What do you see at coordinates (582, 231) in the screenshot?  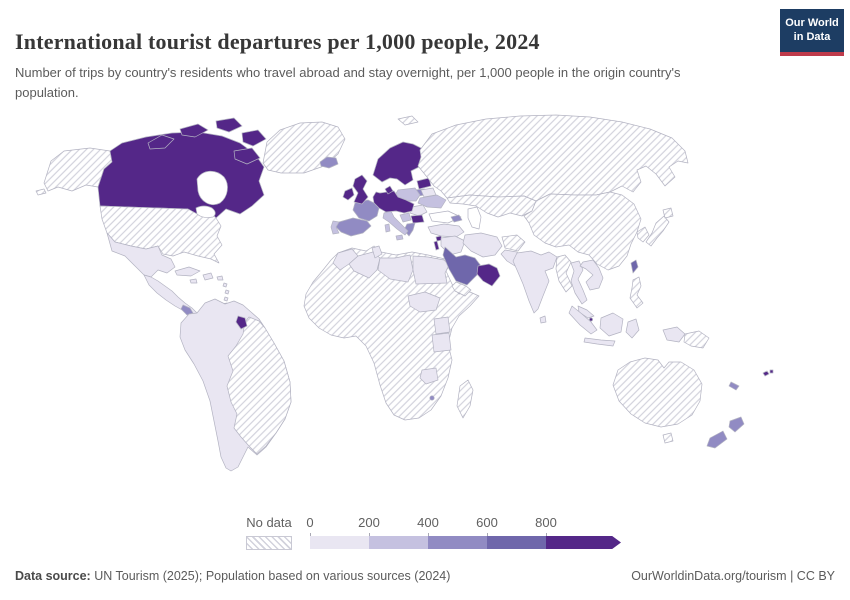 I see `region-china-mongolia` at bounding box center [582, 231].